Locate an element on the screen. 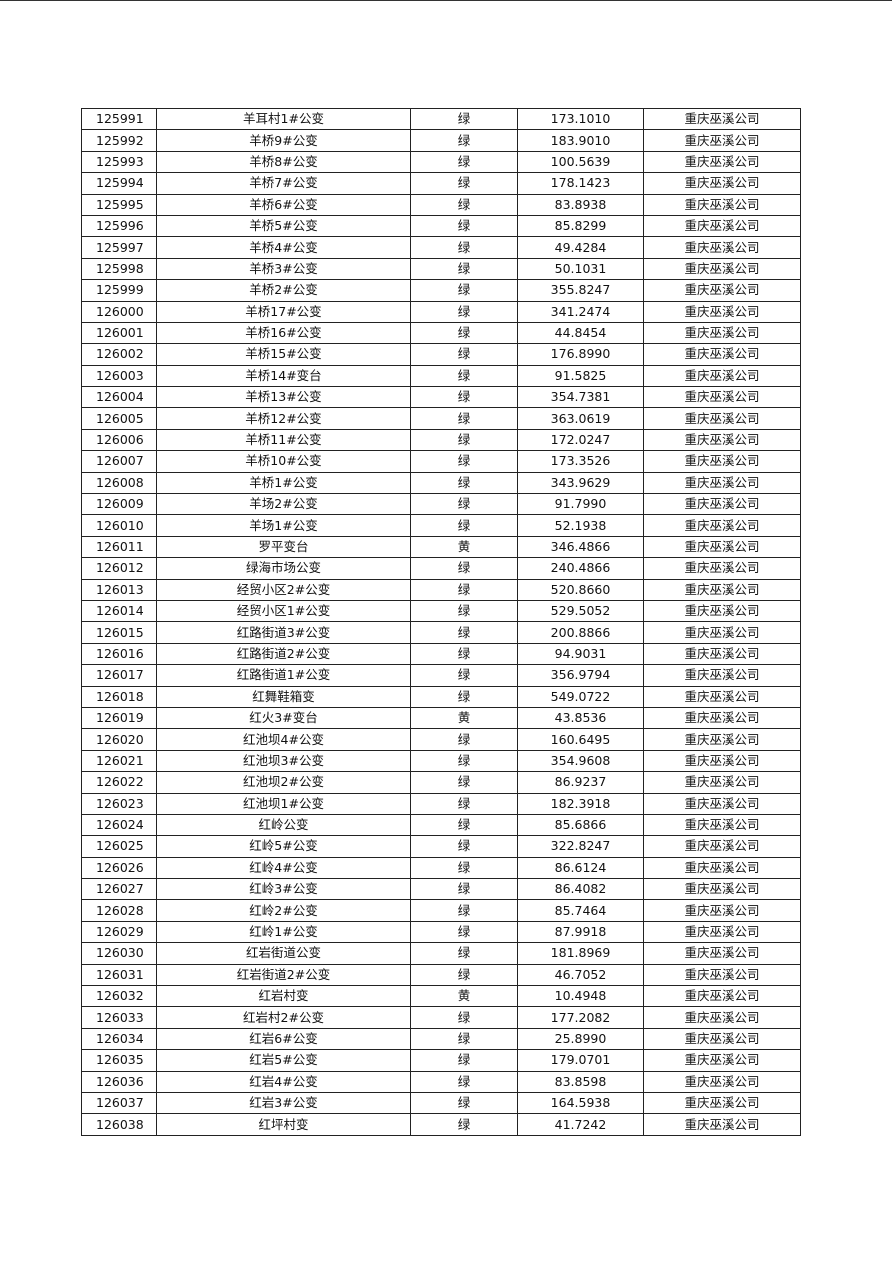  row-id-cell: 125994 is located at coordinates (119, 183).